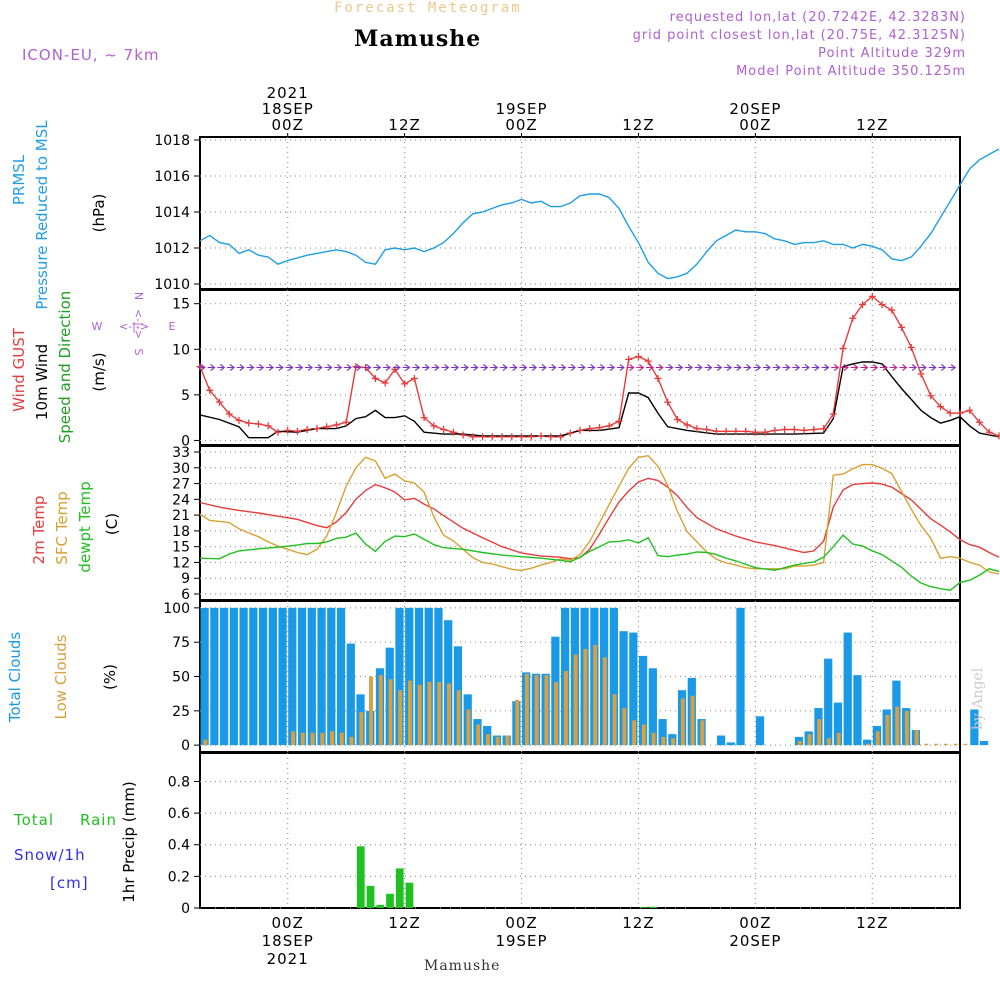 This screenshot has width=1000, height=1000. What do you see at coordinates (521, 941) in the screenshot?
I see `time-label-bottom: 19SEP` at bounding box center [521, 941].